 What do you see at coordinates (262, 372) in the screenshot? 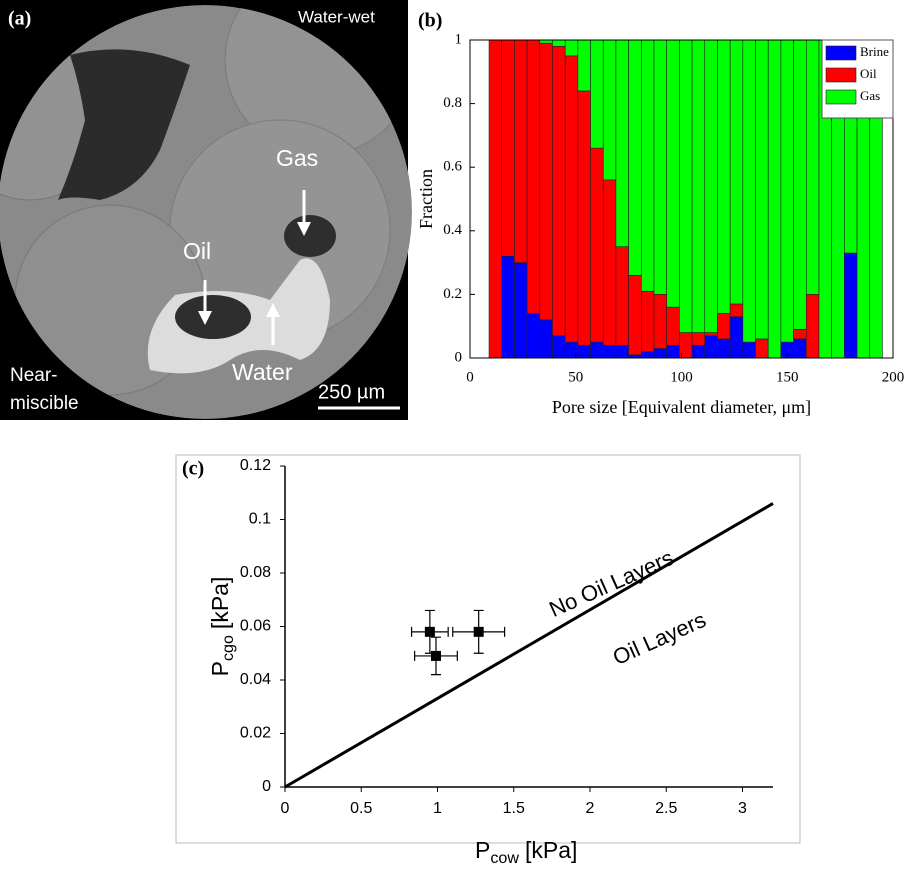
I see `phase-label: Water` at bounding box center [262, 372].